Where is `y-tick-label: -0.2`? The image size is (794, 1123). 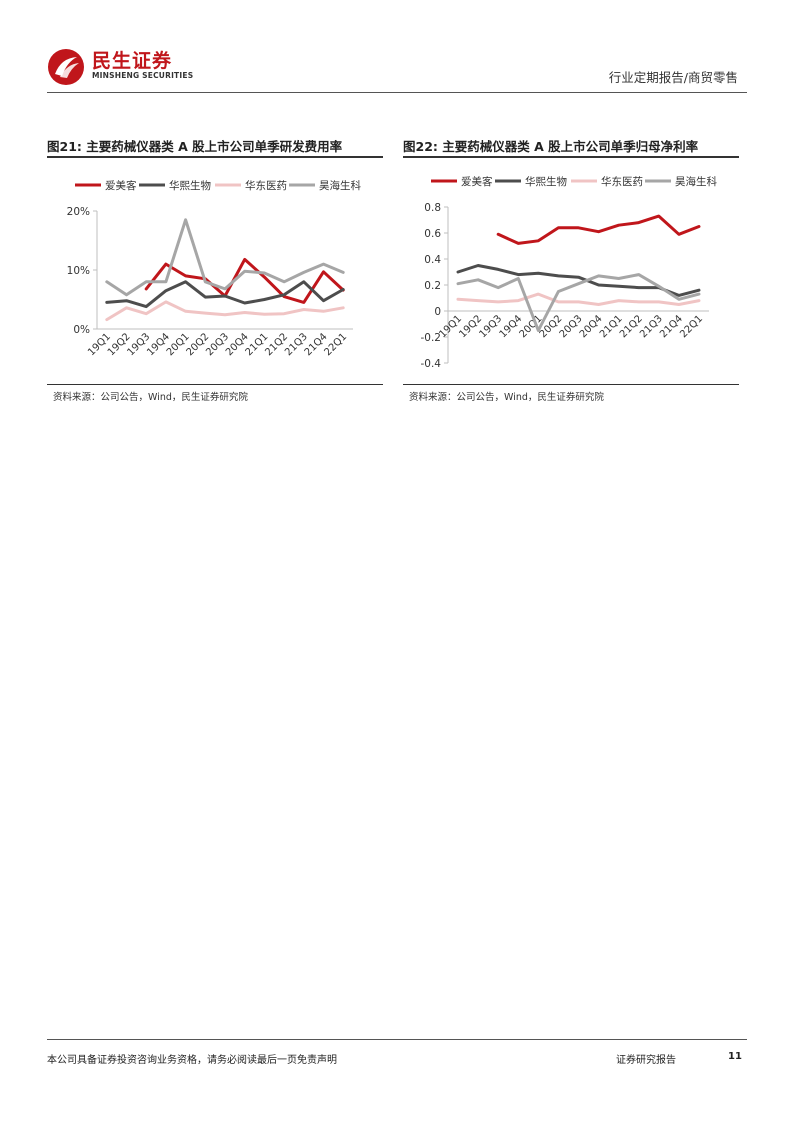 y-tick-label: -0.2 is located at coordinates (431, 338).